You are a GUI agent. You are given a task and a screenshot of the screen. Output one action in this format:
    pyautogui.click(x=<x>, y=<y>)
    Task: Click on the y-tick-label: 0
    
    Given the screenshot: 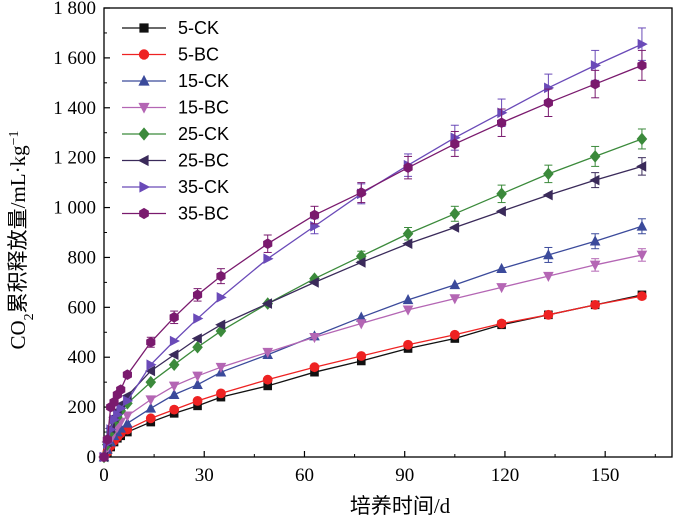 What is the action you would take?
    pyautogui.click(x=92, y=457)
    